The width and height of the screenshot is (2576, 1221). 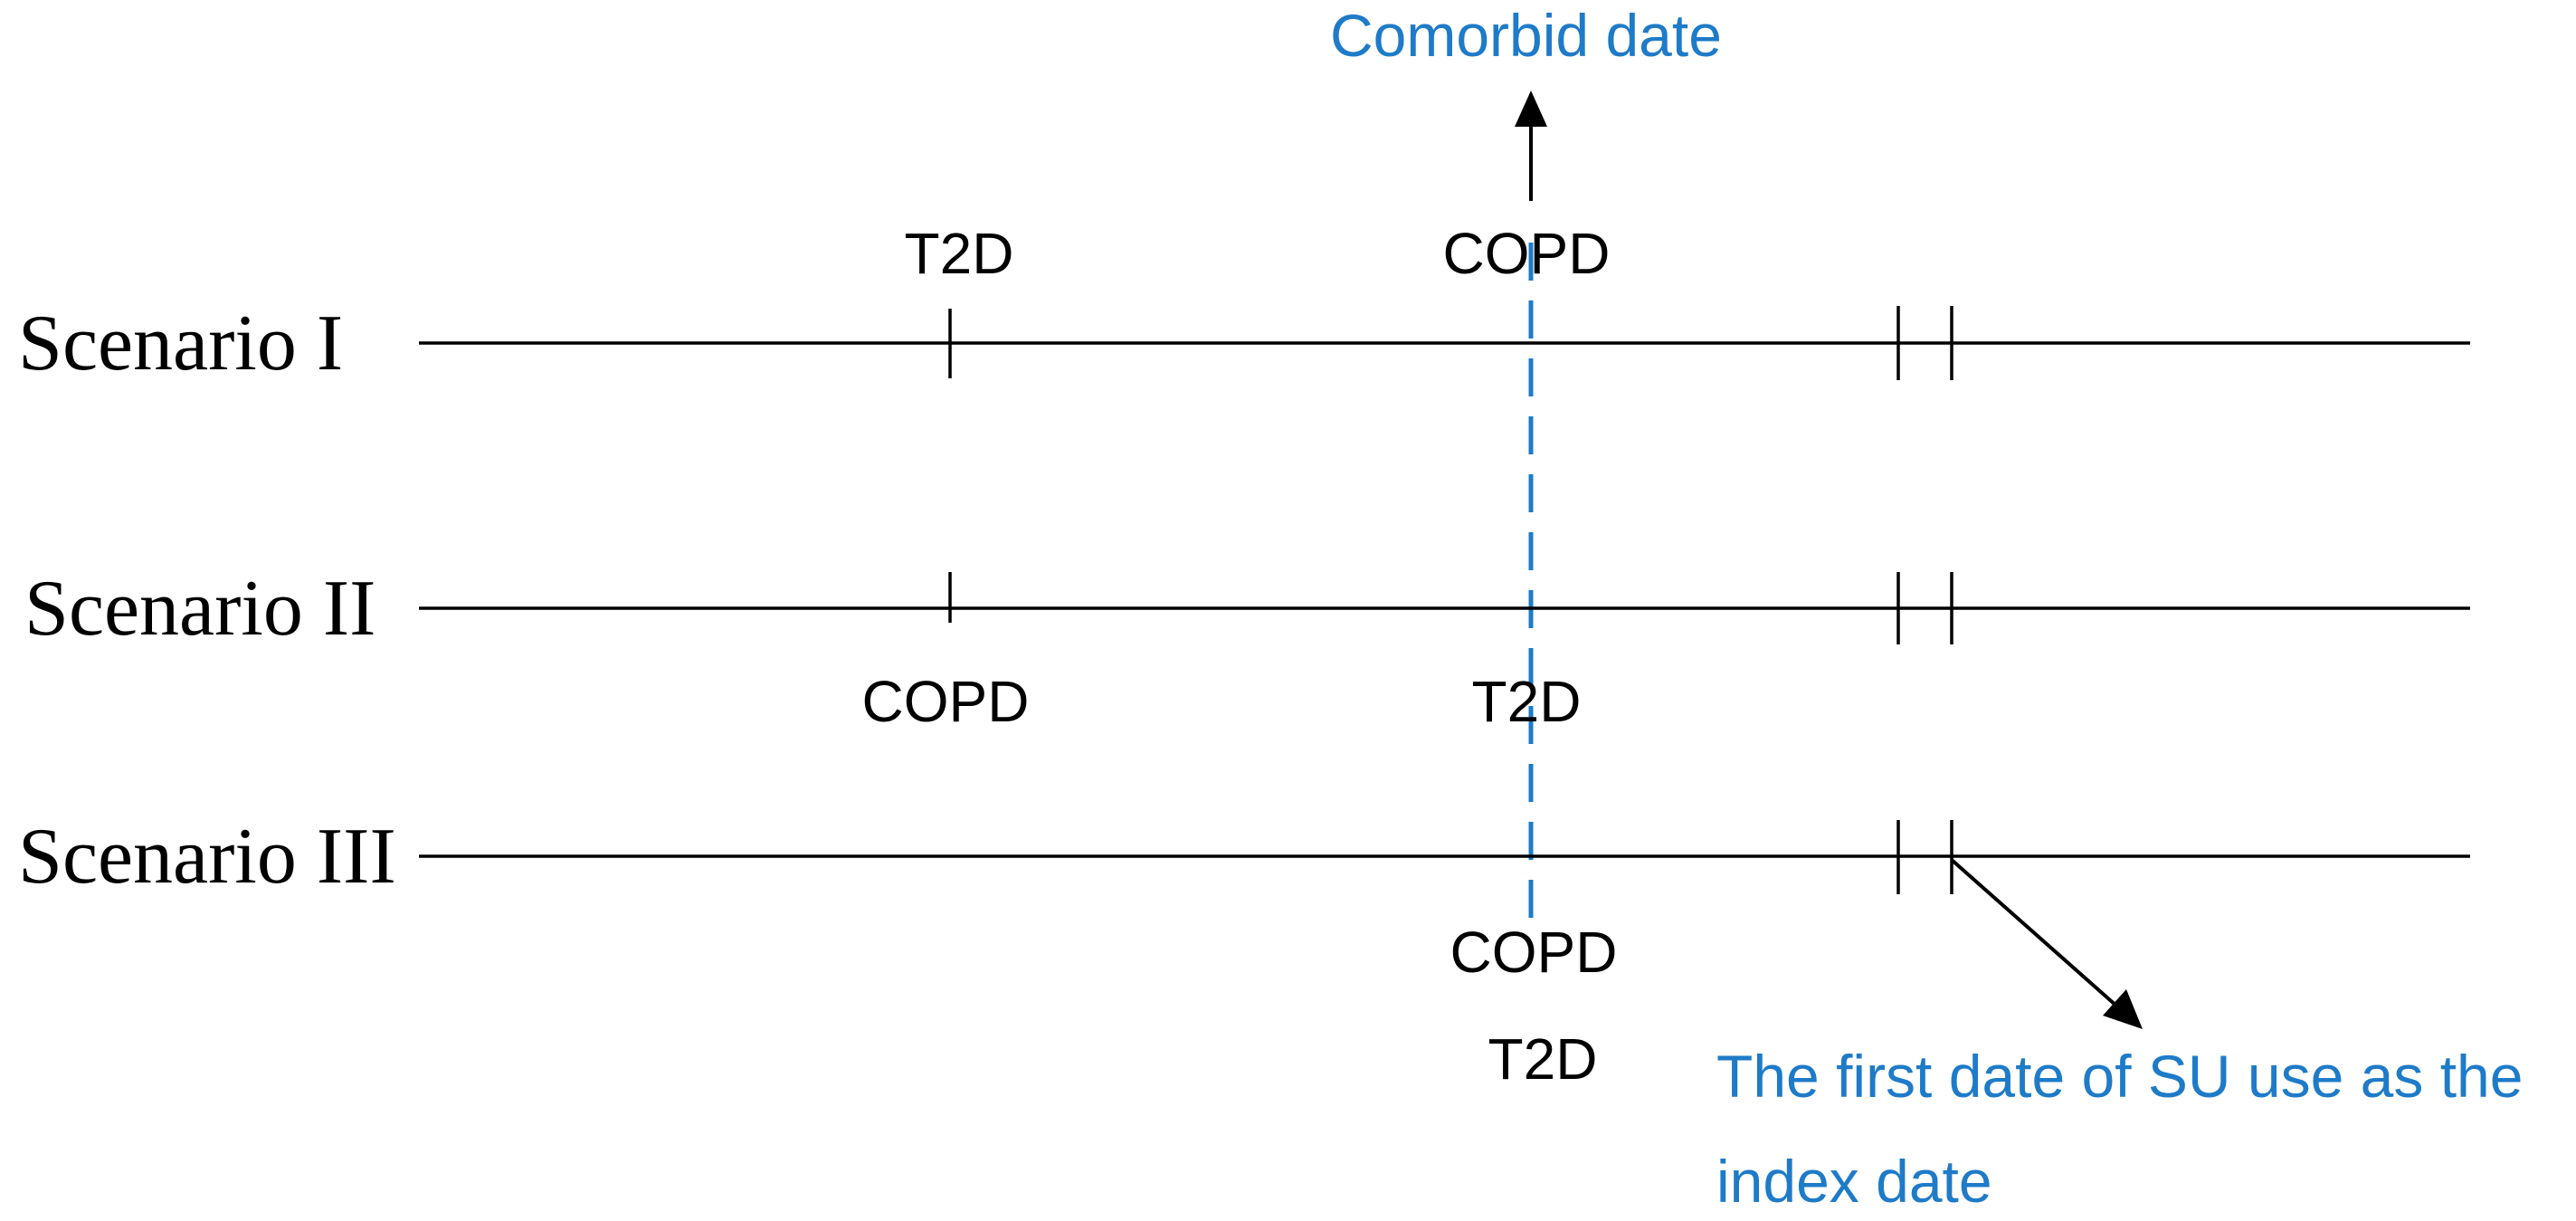 I want to click on scenario-2-event-first-label: COPD, so click(x=946, y=701).